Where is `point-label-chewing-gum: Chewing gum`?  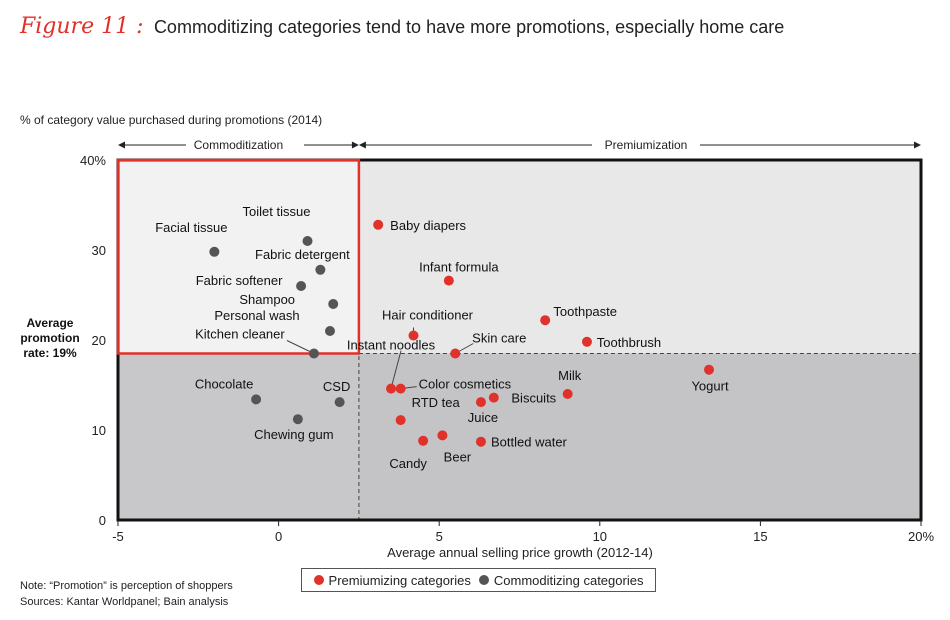 point-label-chewing-gum: Chewing gum is located at coordinates (294, 434).